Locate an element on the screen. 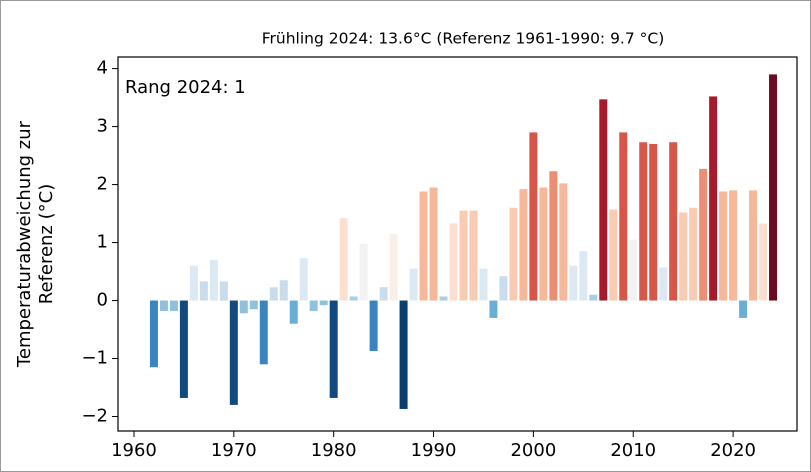  x-tick-label: 2010 is located at coordinates (633, 450).